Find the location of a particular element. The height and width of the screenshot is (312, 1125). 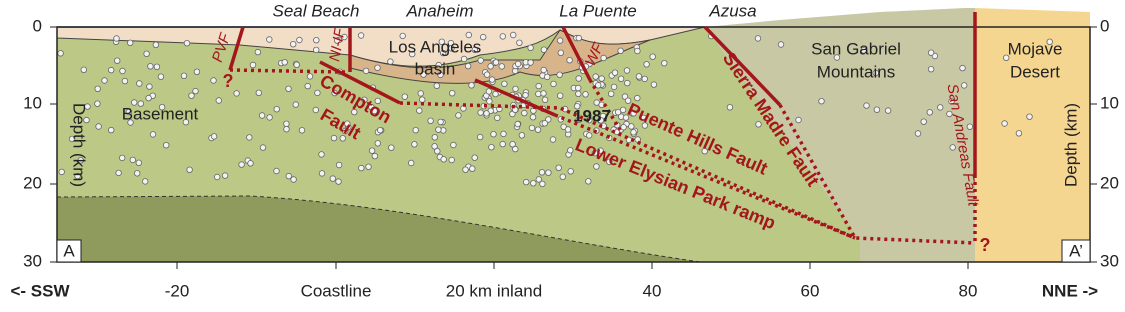

region-label: Basement is located at coordinates (160, 113).